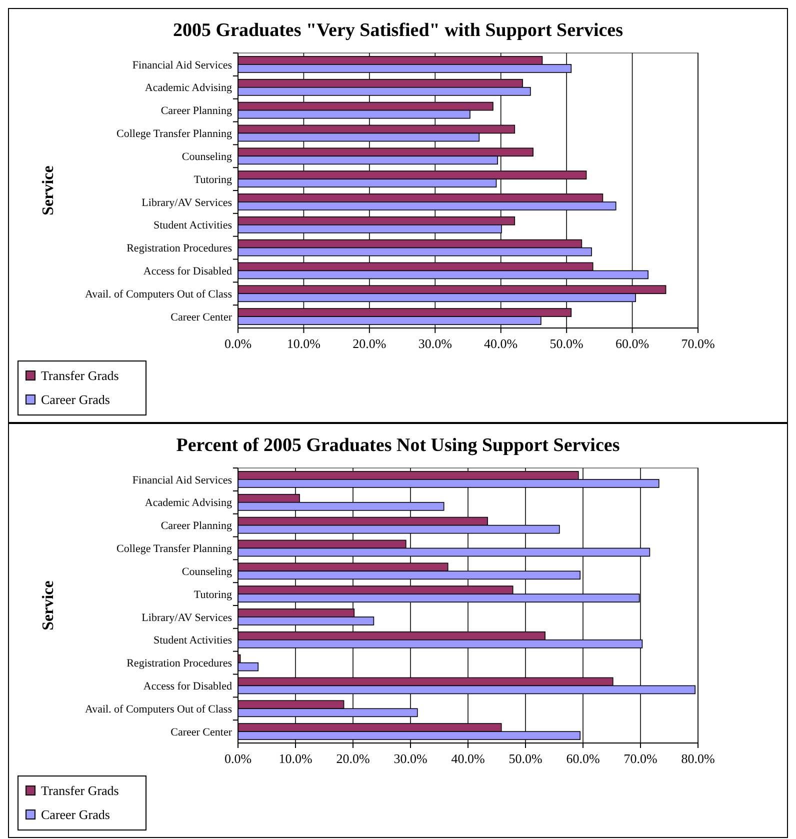 This screenshot has width=796, height=839. I want to click on x-tick-label: 80.0%, so click(698, 758).